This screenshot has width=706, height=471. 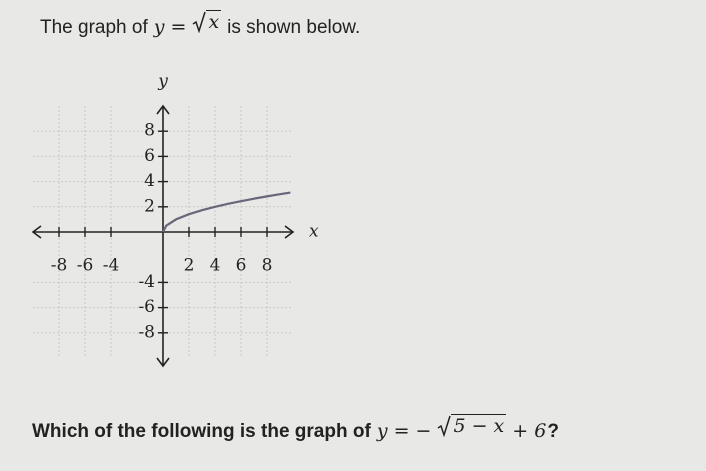 I want to click on question-text: ?, so click(x=553, y=431).